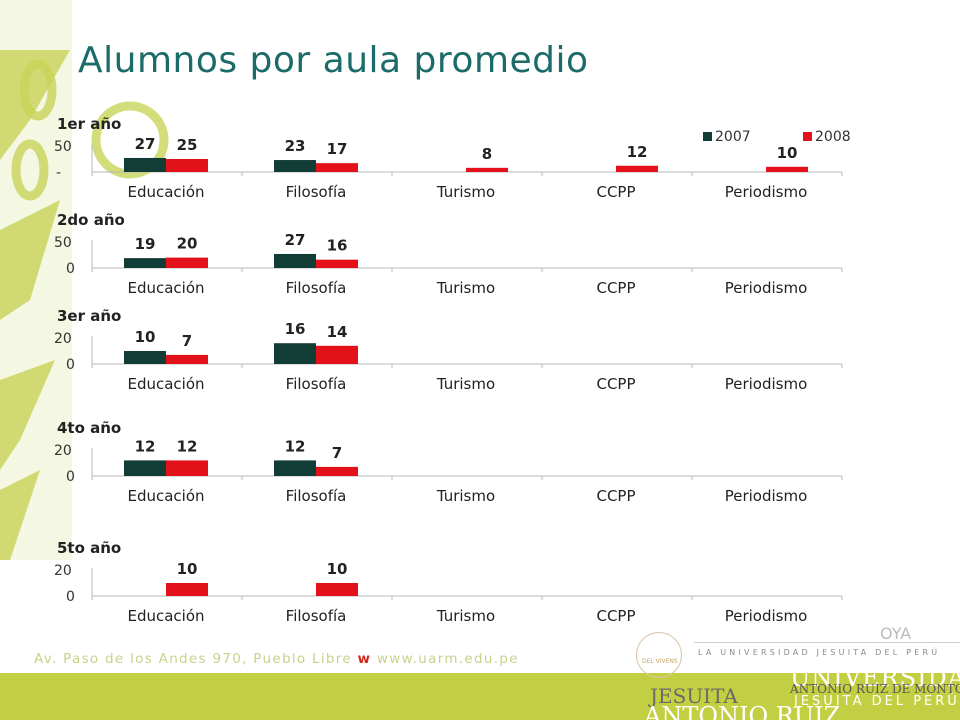 This screenshot has height=720, width=960. What do you see at coordinates (145, 337) in the screenshot?
I see `panel-3-data-label-2007: 10` at bounding box center [145, 337].